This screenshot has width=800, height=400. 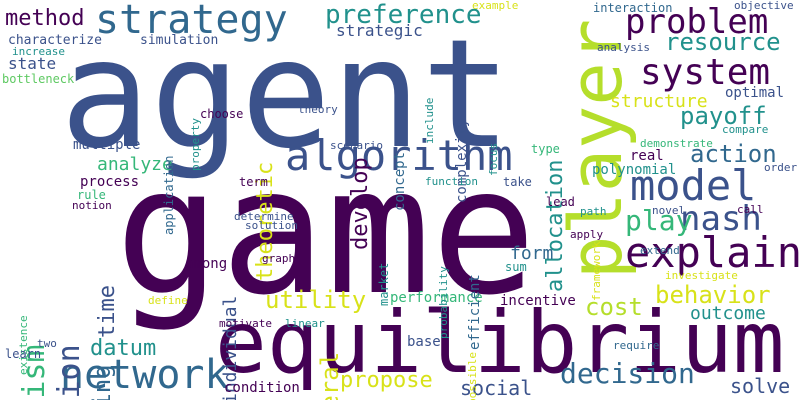 I want to click on cloud-word: define, so click(x=168, y=300).